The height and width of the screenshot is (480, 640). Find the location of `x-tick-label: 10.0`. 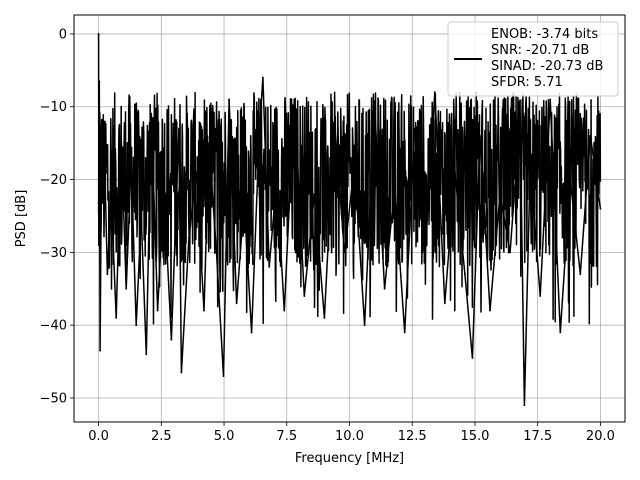

x-tick-label: 10.0 is located at coordinates (349, 436).